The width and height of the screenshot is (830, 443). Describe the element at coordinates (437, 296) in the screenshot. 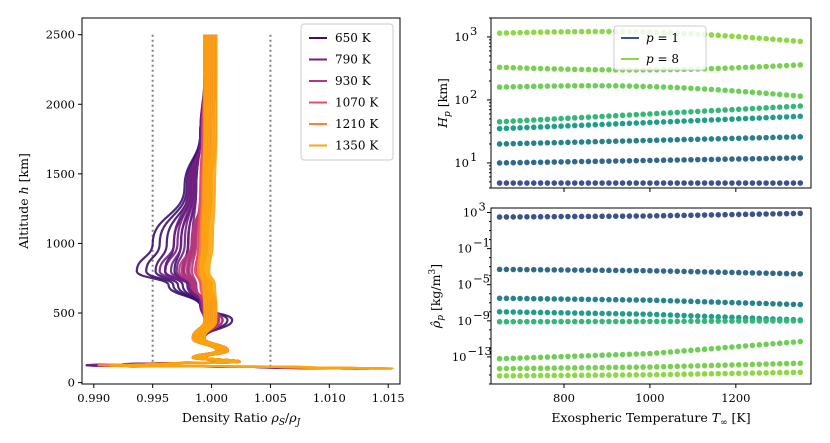

I see `bottom-right-y-axis-label: ρ̂p [kg/m3]` at that location.